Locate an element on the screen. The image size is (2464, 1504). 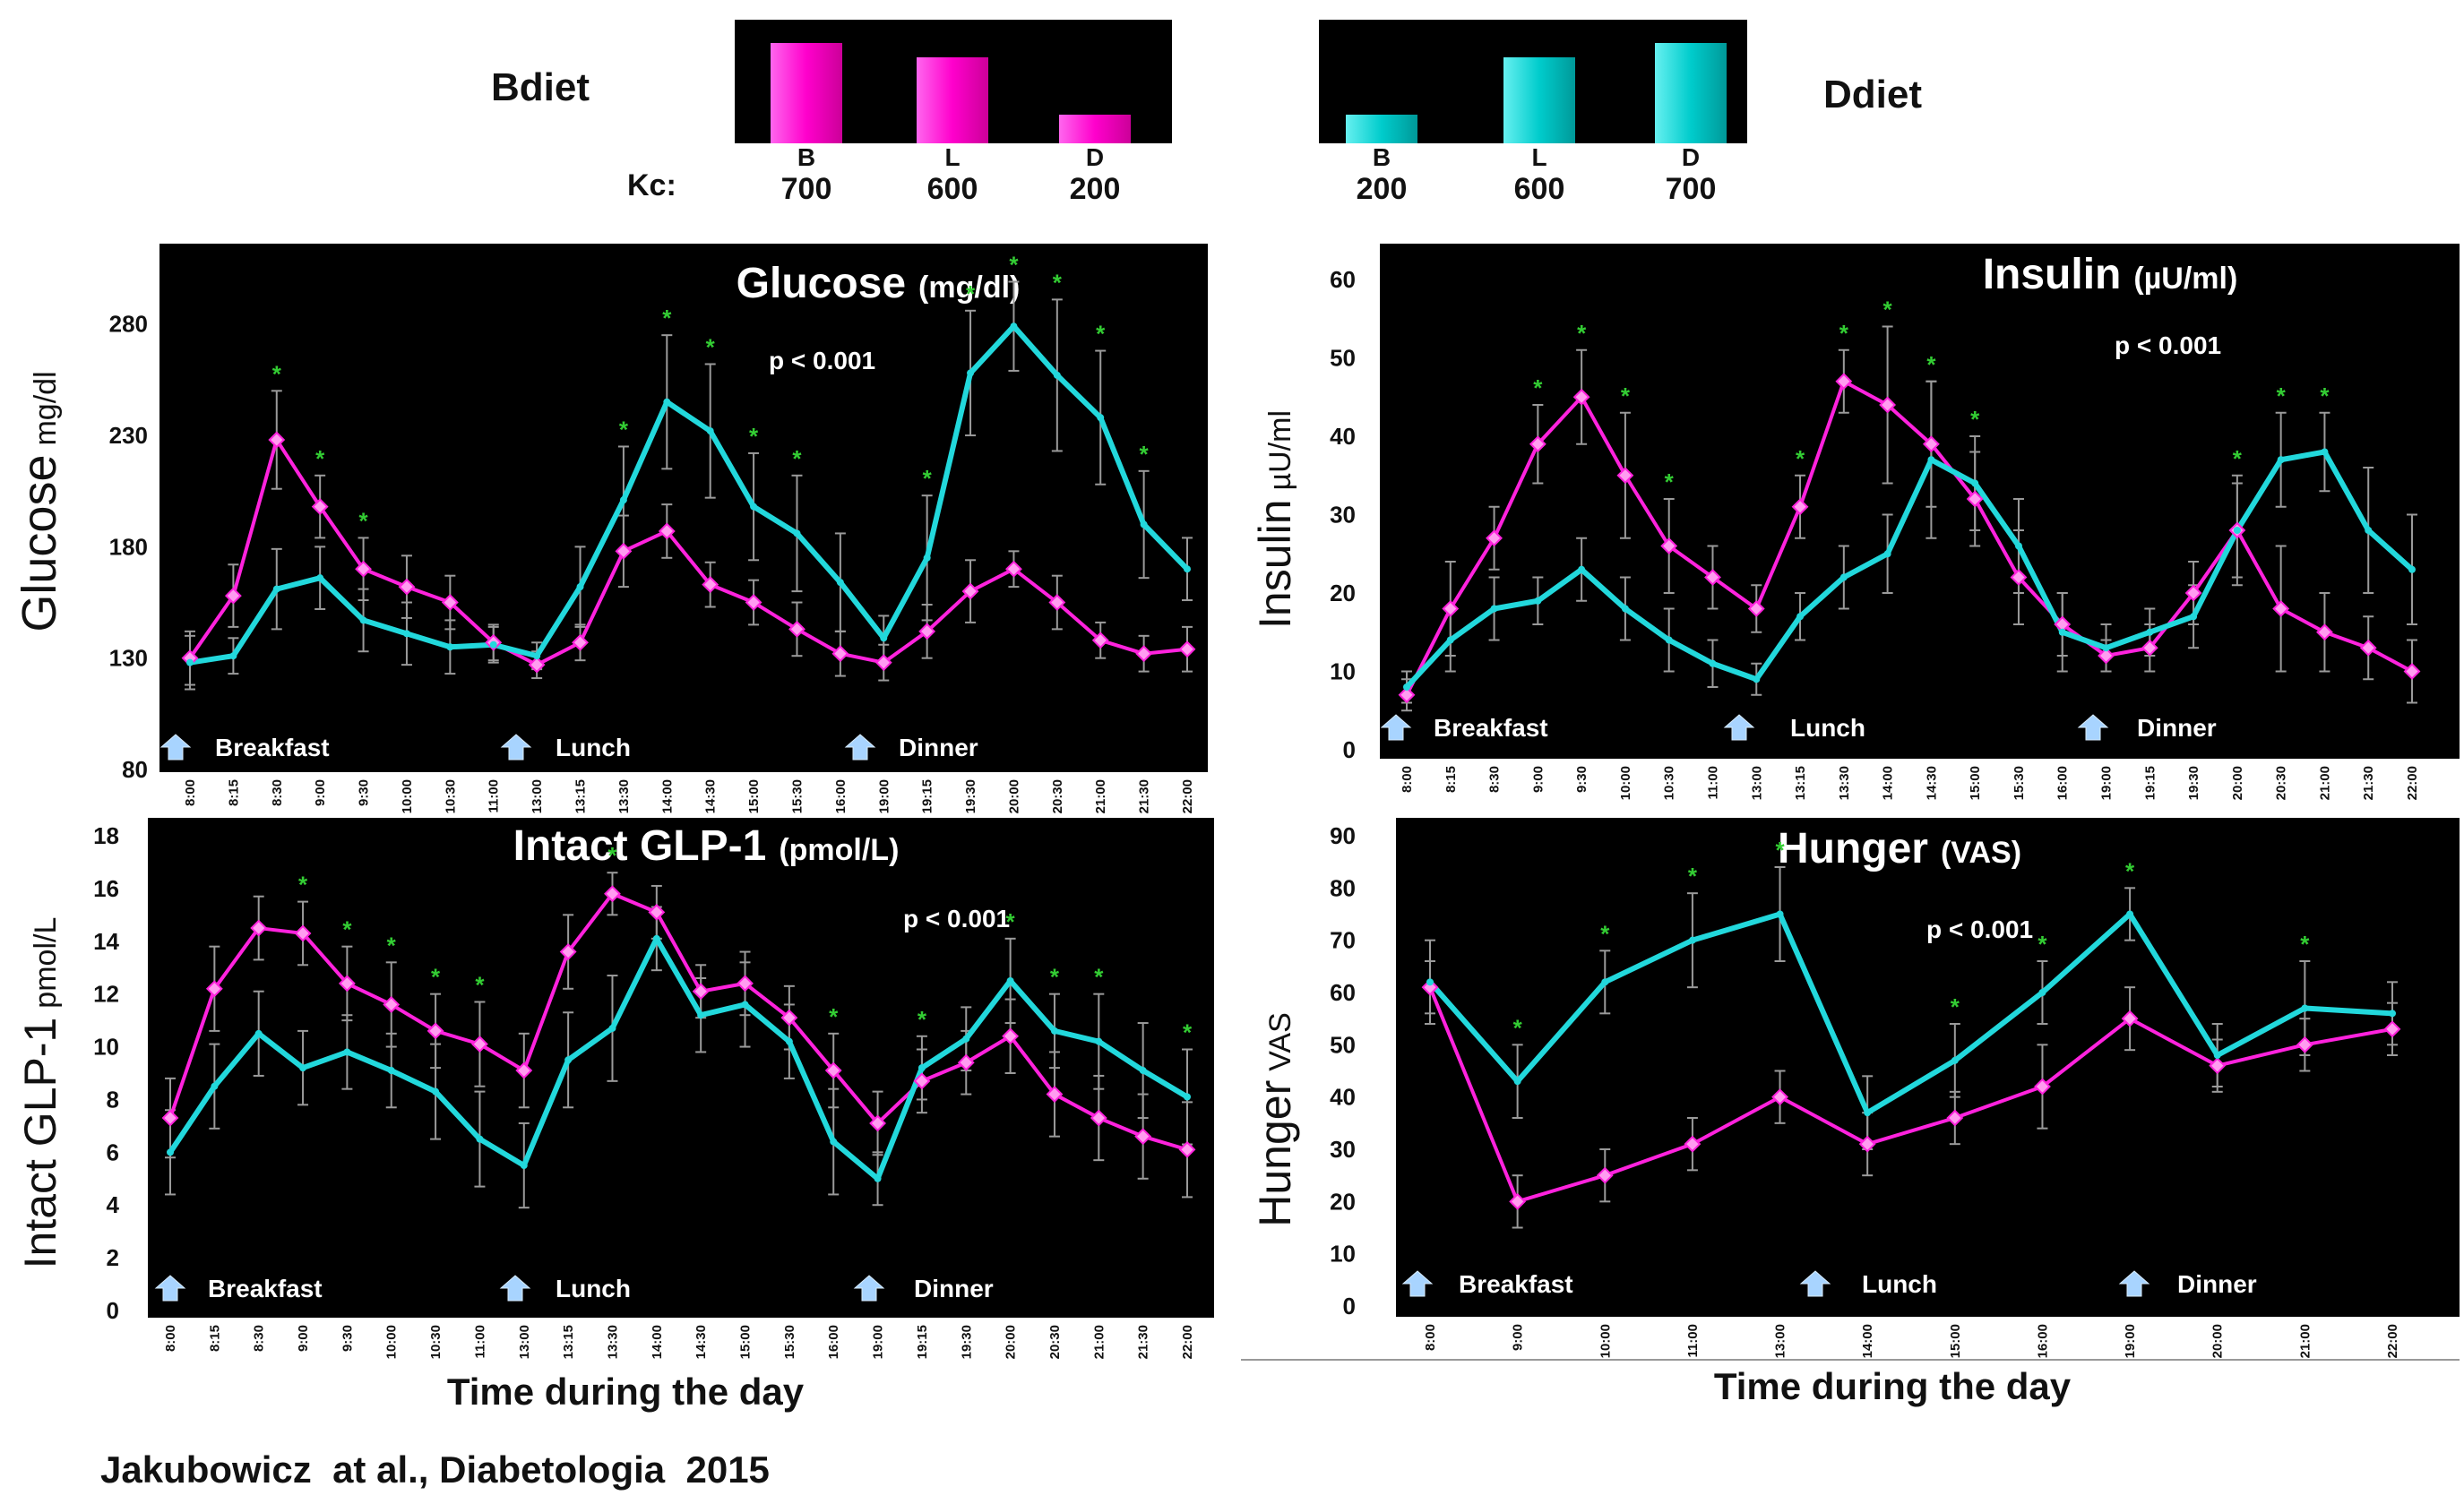
bdiet-value-label: 200 is located at coordinates (1095, 189).